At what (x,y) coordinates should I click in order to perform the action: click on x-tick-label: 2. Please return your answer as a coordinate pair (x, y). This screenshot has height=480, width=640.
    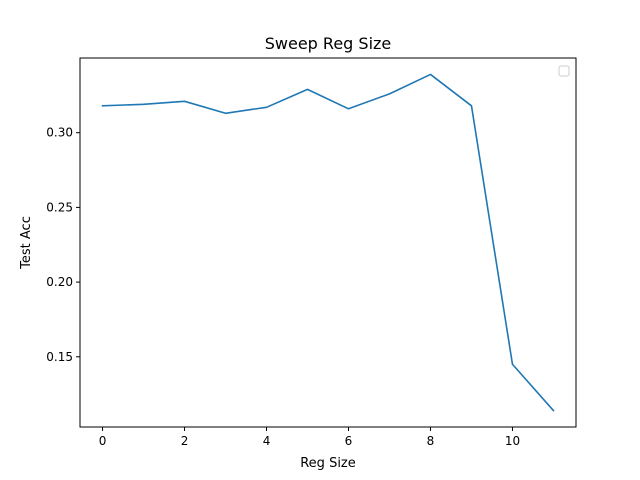
    Looking at the image, I should click on (185, 441).